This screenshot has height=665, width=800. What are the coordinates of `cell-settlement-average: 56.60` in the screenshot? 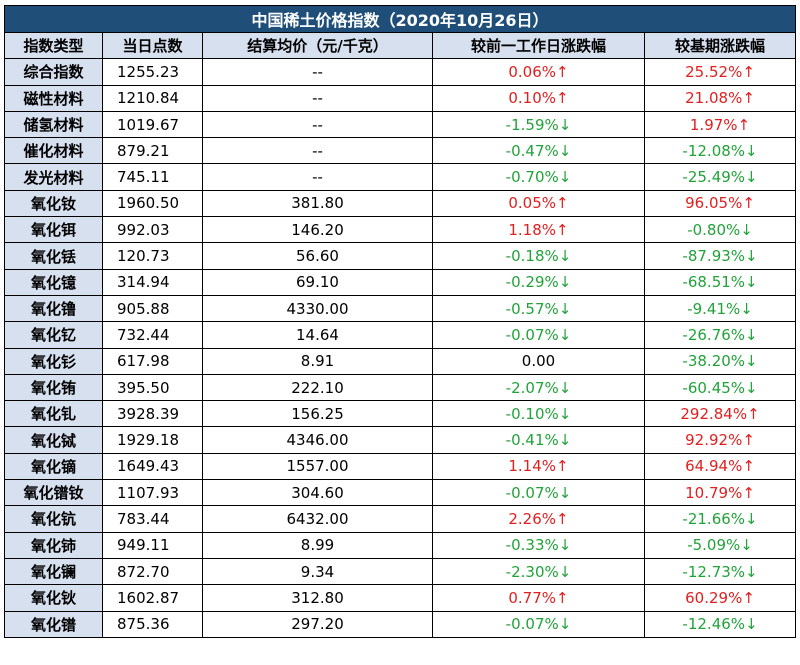 It's located at (317, 256).